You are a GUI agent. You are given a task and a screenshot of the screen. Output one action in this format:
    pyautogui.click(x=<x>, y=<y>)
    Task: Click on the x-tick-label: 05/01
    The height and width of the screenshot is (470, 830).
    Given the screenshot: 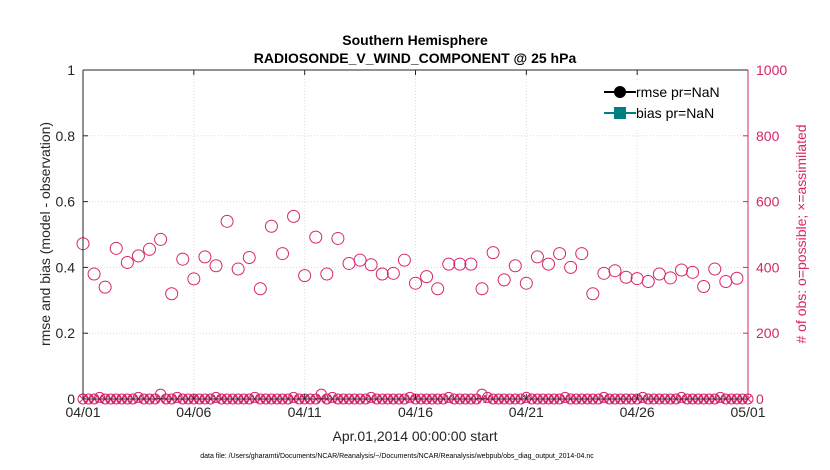 What is the action you would take?
    pyautogui.click(x=747, y=412)
    